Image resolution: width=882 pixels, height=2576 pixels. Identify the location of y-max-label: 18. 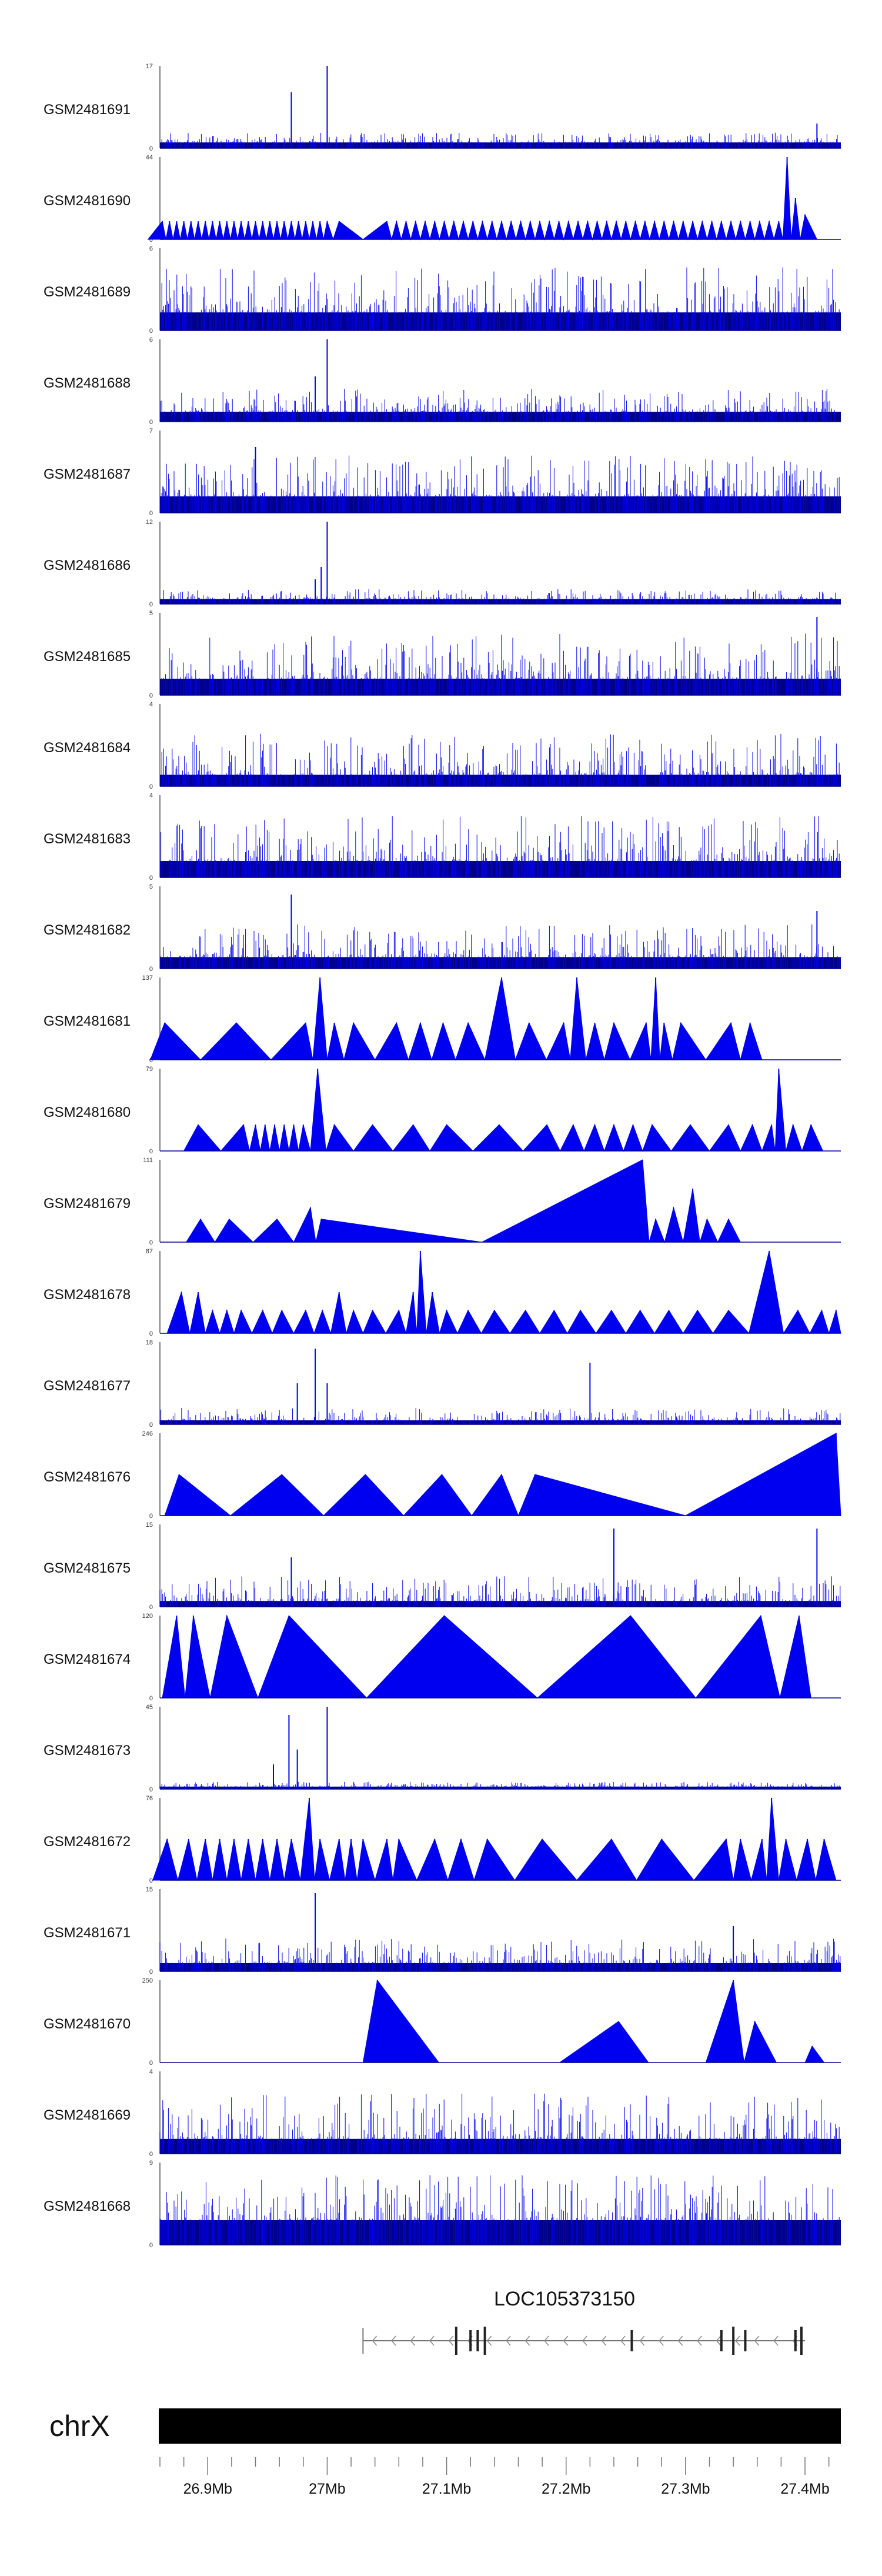
(149, 1342).